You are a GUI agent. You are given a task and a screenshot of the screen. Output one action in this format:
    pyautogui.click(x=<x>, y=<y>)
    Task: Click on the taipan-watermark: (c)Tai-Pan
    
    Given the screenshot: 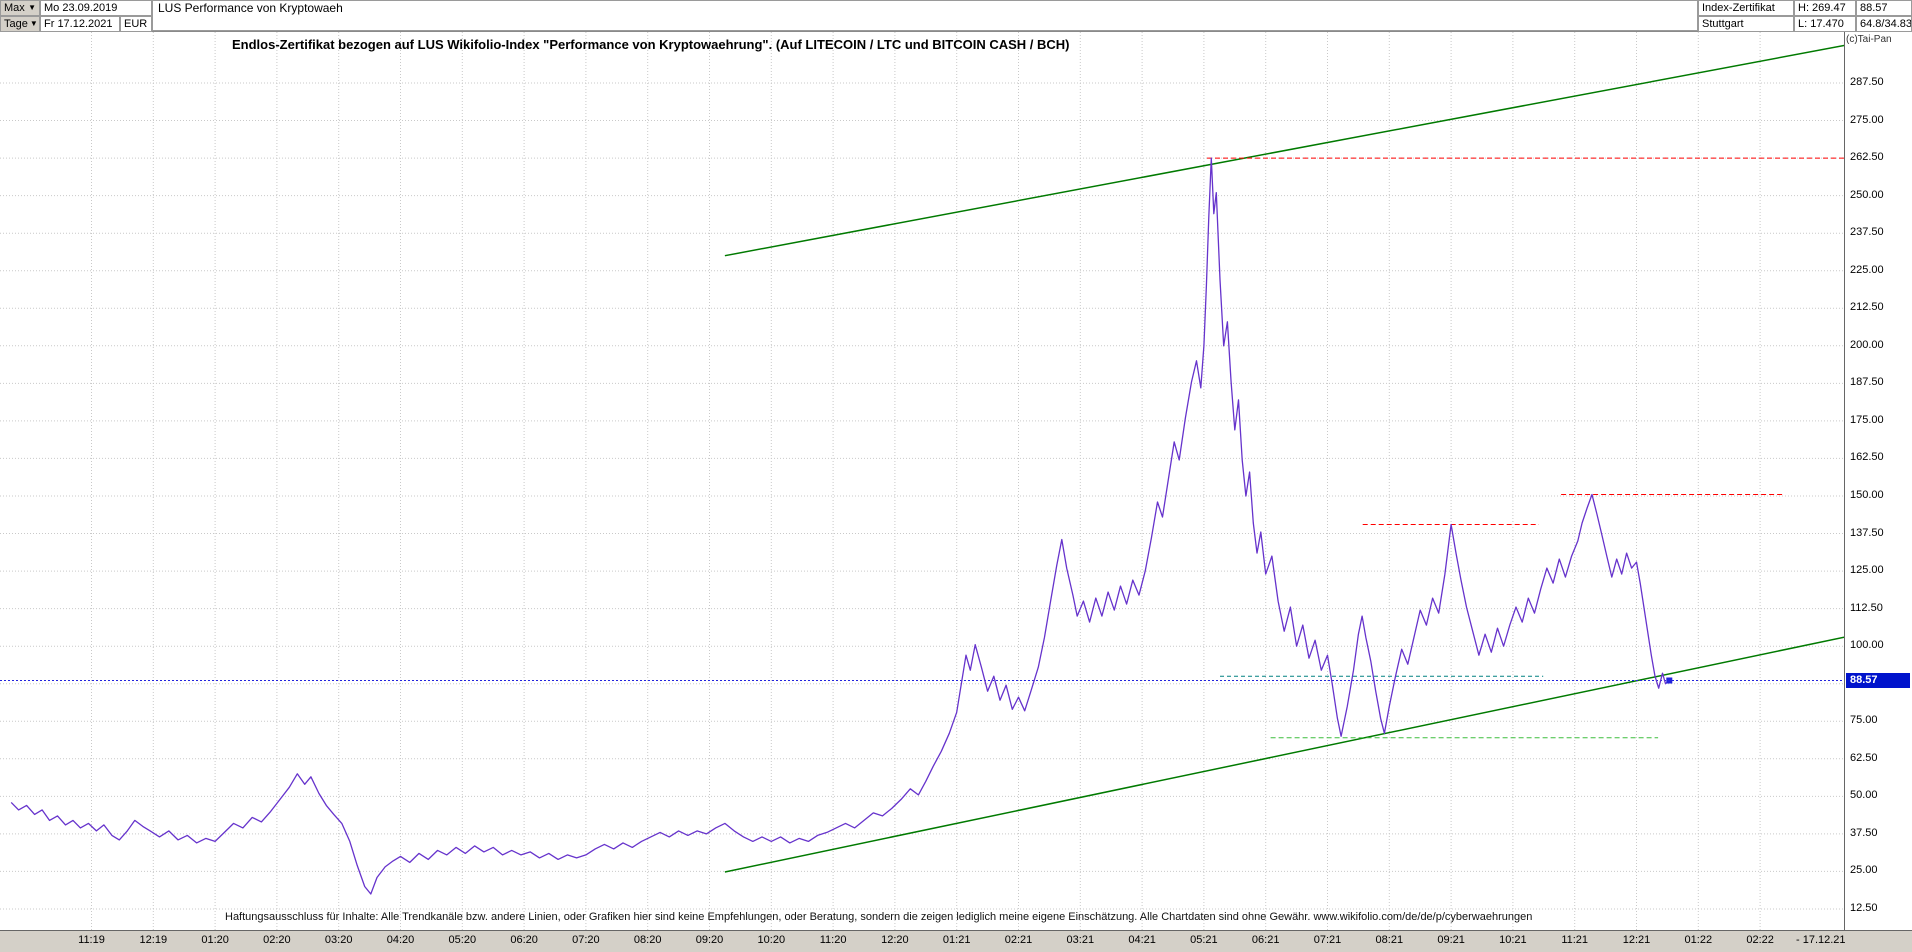 What is the action you would take?
    pyautogui.click(x=1869, y=39)
    